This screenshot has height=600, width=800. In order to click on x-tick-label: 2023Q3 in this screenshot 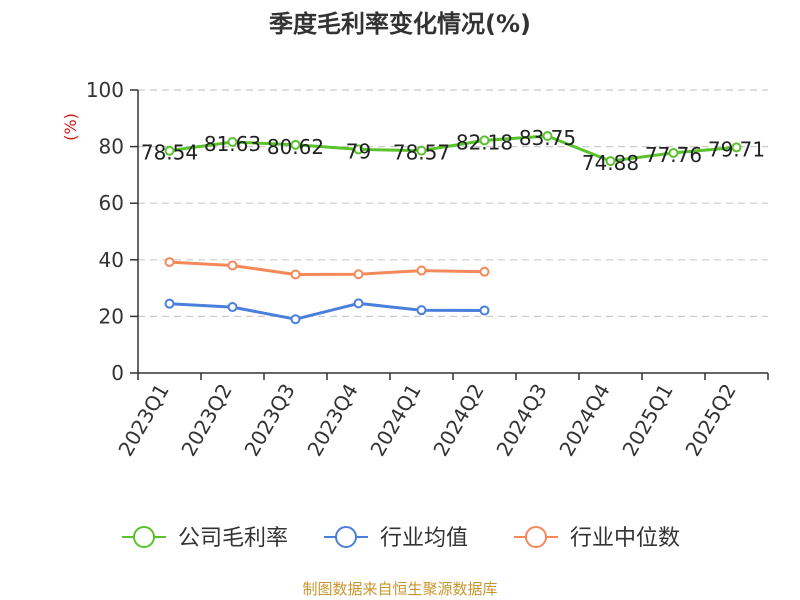, I will do `click(269, 420)`.